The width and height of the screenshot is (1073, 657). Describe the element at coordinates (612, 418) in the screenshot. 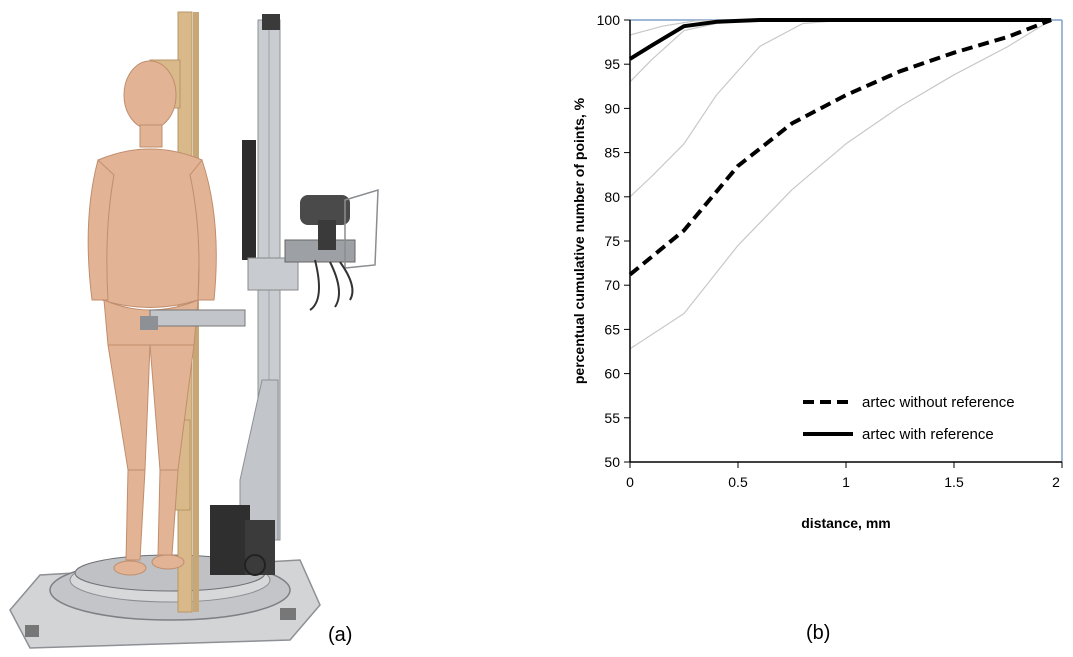

I see `y-tick-label: 55` at that location.